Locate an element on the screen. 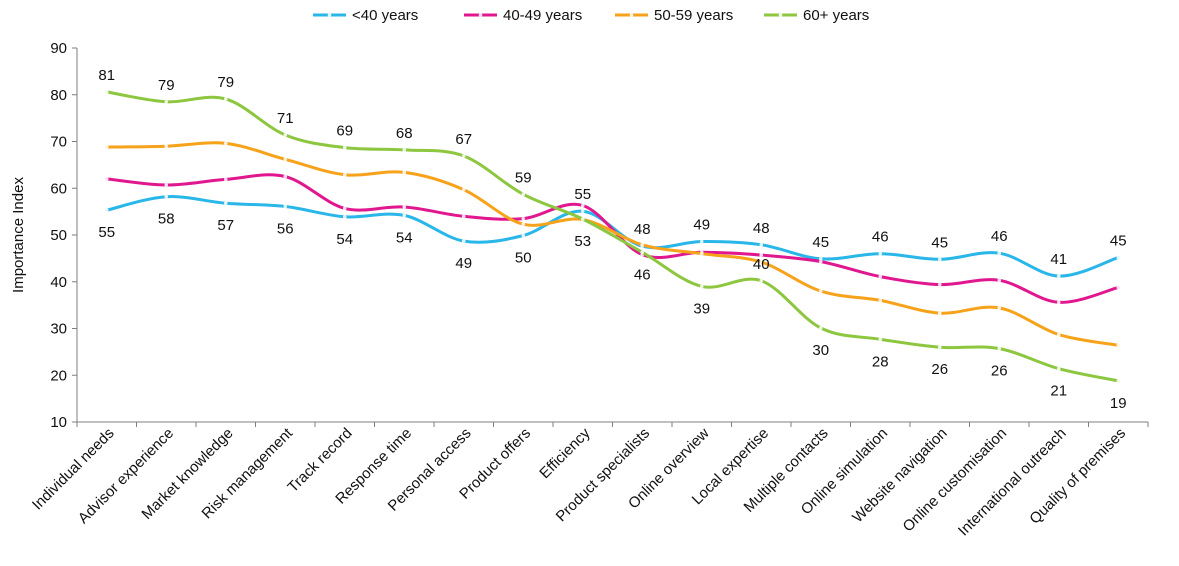  y-tick-label: 90 is located at coordinates (58, 48).